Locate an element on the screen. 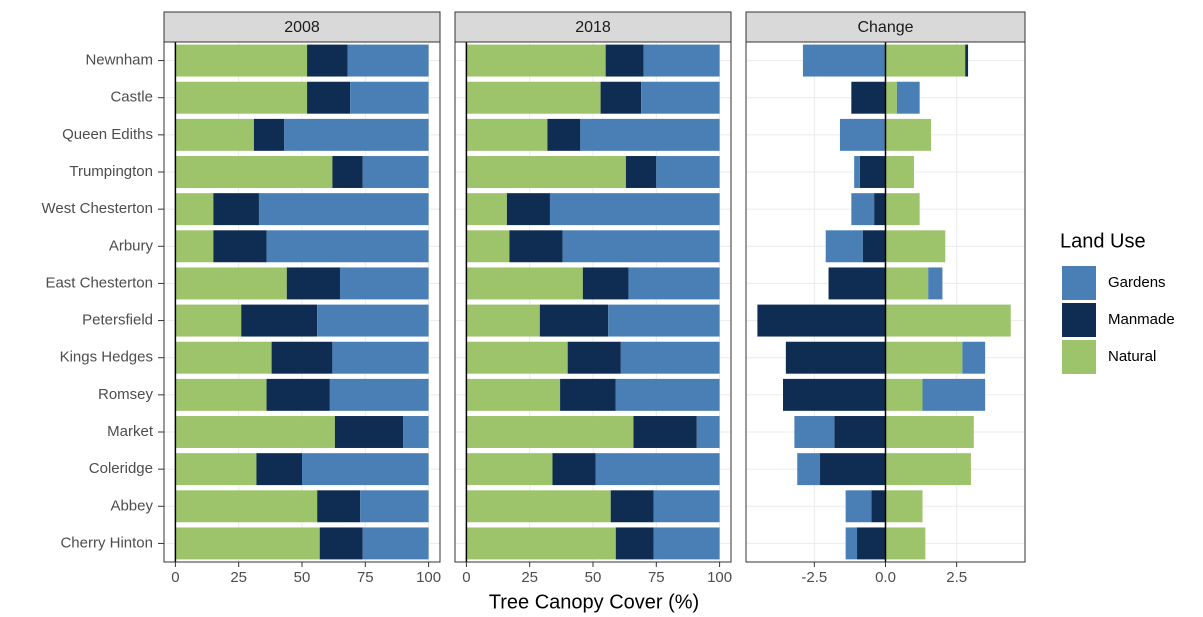 Image resolution: width=1203 pixels, height=617 pixels. y-tick-label: West Chesterton is located at coordinates (97, 208).